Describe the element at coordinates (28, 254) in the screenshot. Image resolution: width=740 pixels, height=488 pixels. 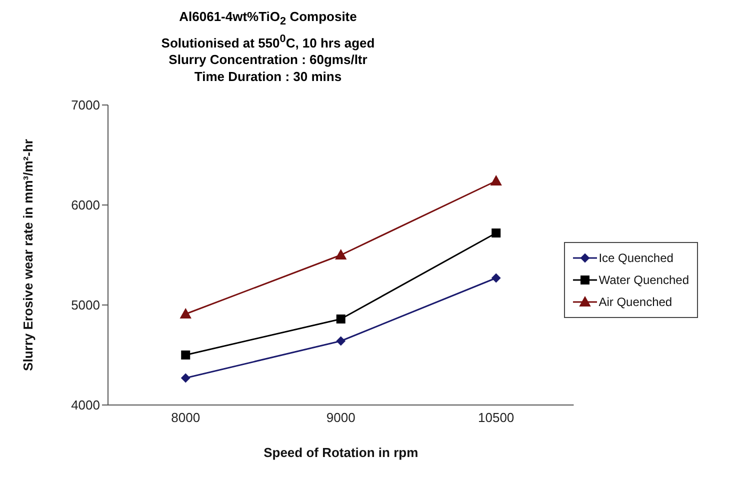
I see `y-axis-title: Slurry Erosive wear rate in mm³/m²-hr` at that location.